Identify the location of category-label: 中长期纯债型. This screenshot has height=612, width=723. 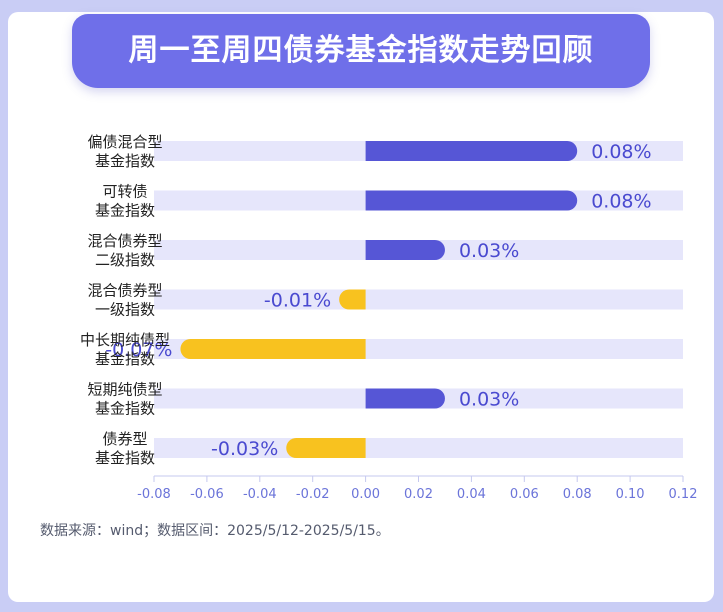
(125, 340).